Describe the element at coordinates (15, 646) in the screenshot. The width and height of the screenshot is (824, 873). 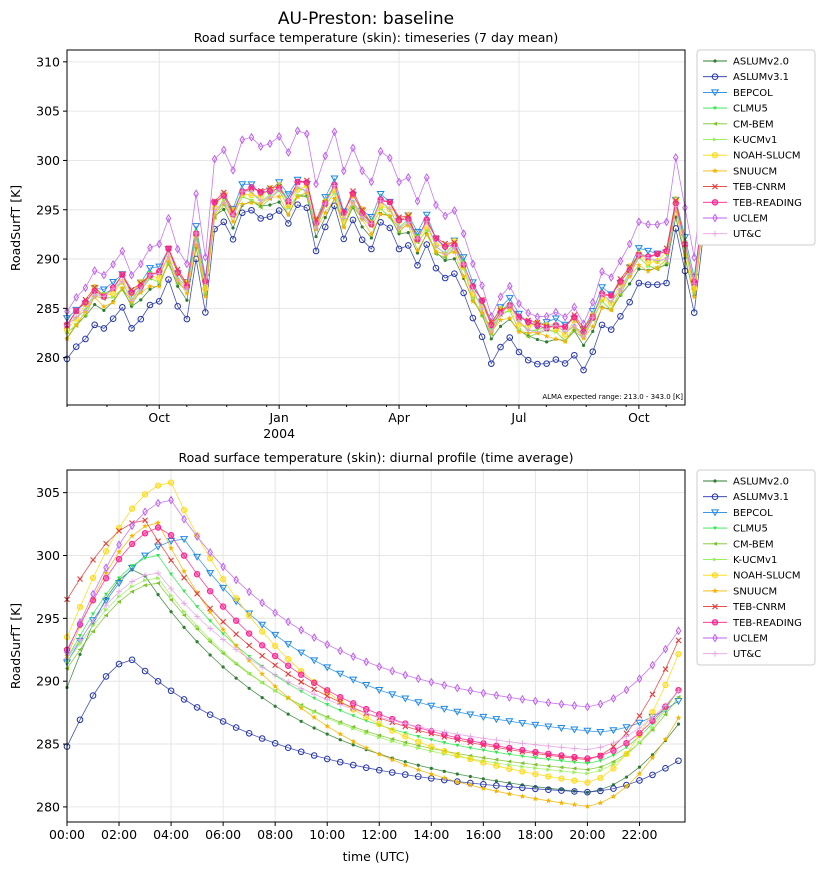
I see `diurnal-y-label: RoadSurfT [K]` at that location.